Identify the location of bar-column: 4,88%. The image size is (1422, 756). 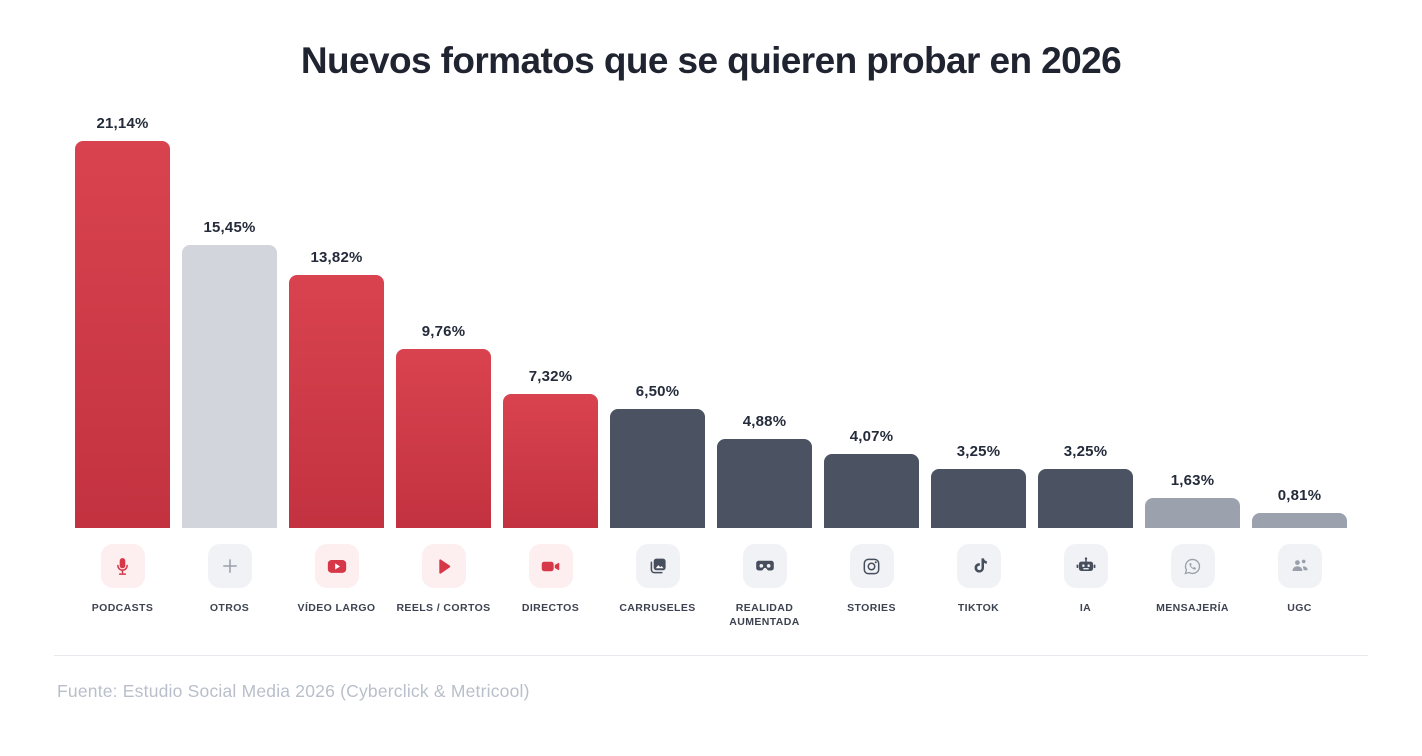
(764, 470).